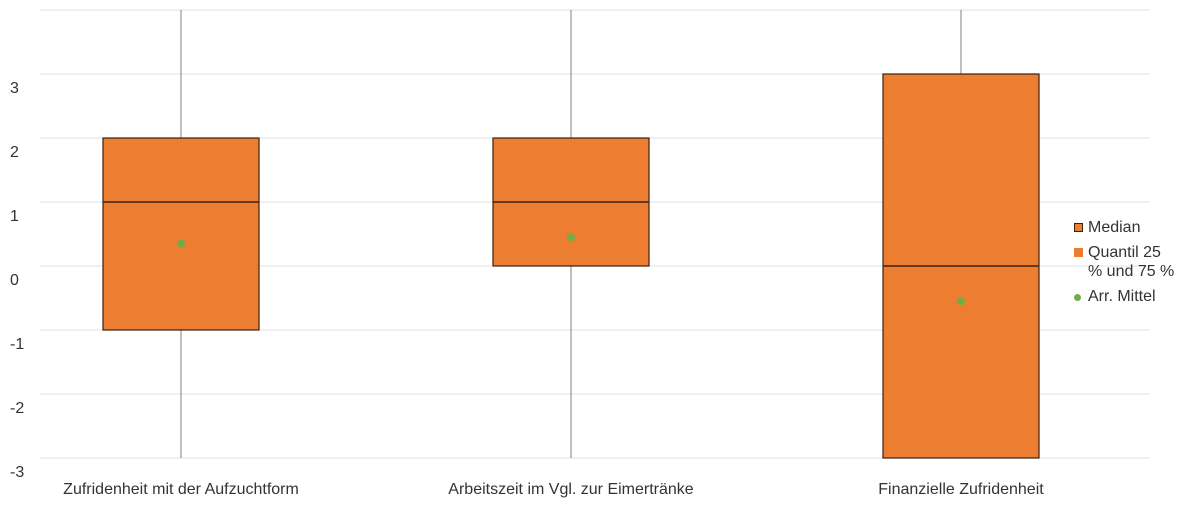  What do you see at coordinates (14, 152) in the screenshot?
I see `y-tick-label: 2` at bounding box center [14, 152].